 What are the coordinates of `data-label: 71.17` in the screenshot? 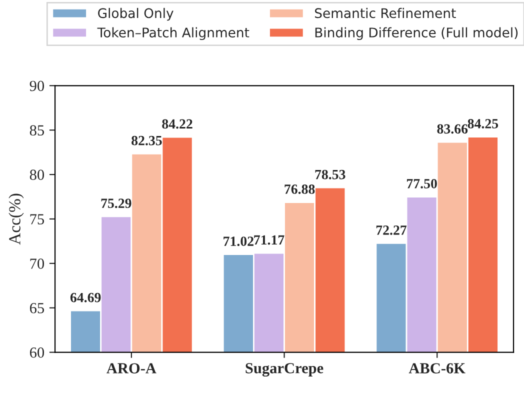 It's located at (269, 240).